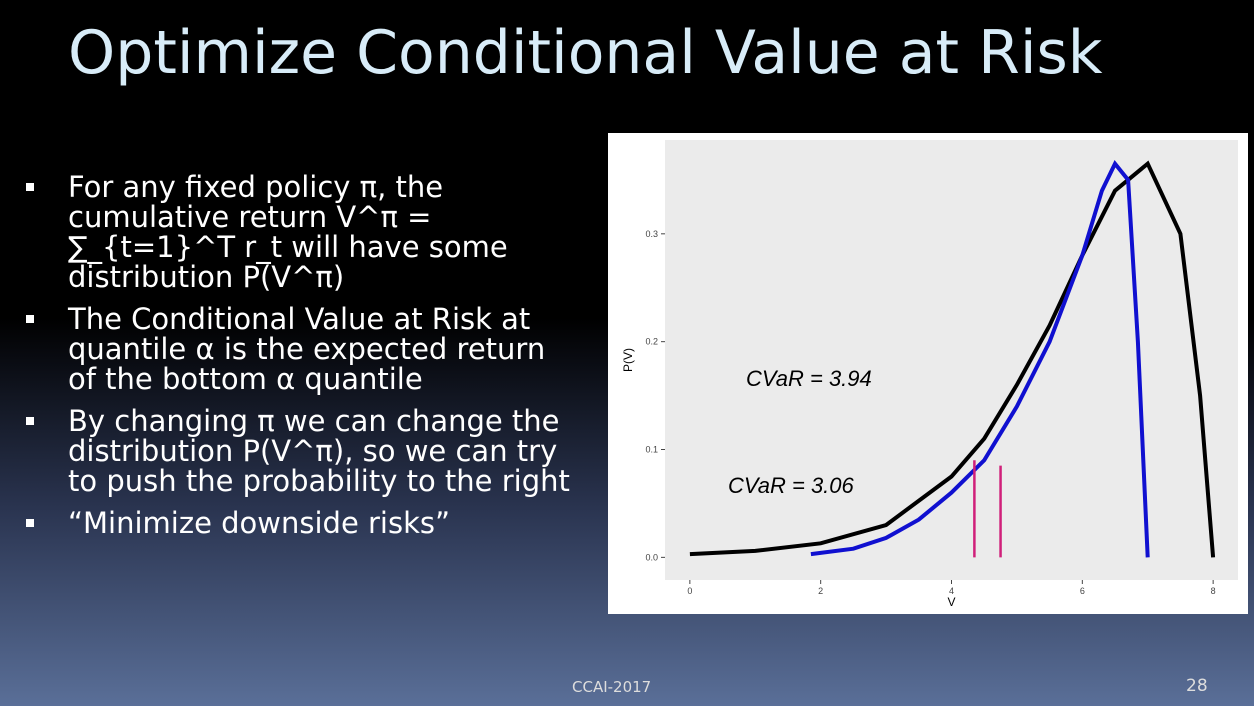 Image resolution: width=1254 pixels, height=706 pixels. What do you see at coordinates (651, 342) in the screenshot?
I see `y-tick-label: 0.2` at bounding box center [651, 342].